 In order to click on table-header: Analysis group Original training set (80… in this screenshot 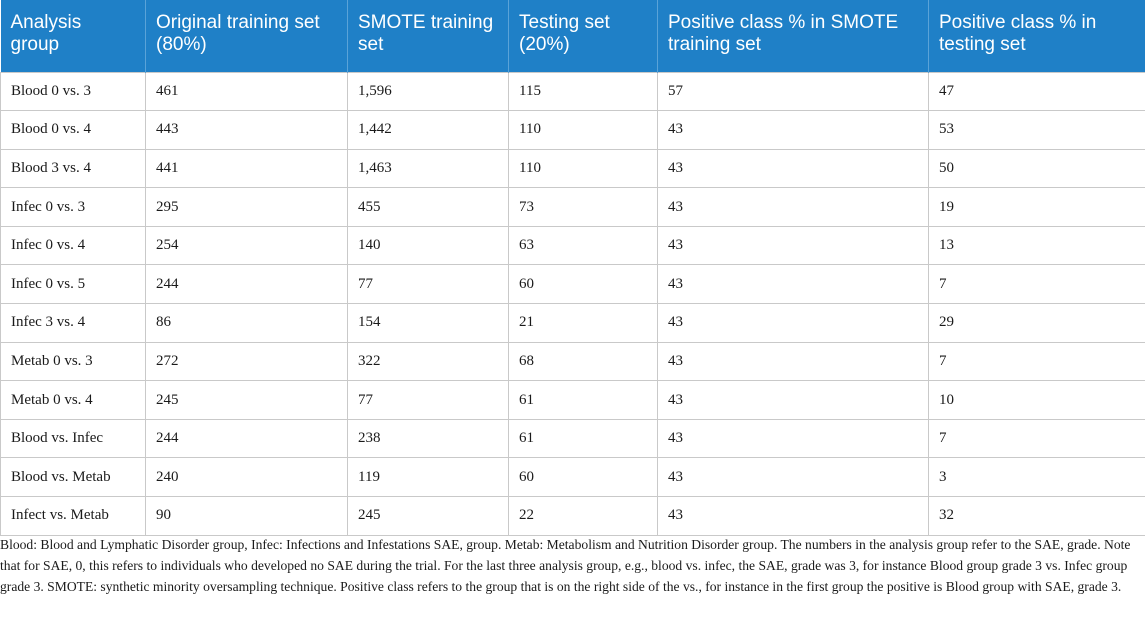, I will do `click(572, 36)`.